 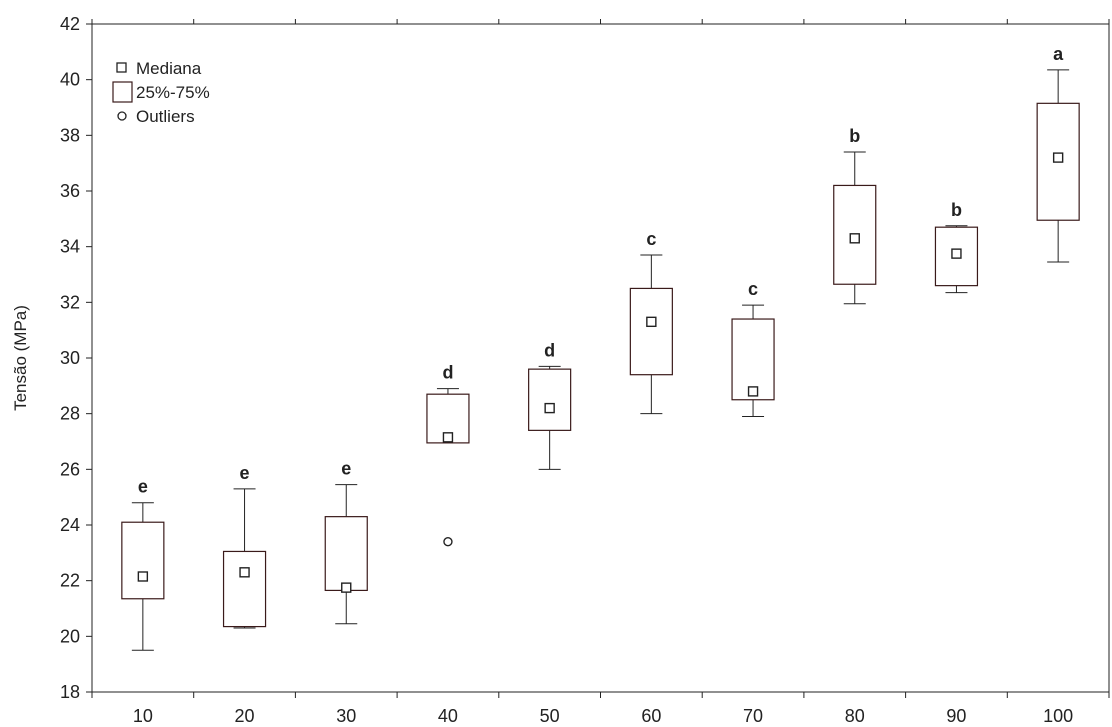 What do you see at coordinates (956, 247) in the screenshot?
I see `box-group-90: b` at bounding box center [956, 247].